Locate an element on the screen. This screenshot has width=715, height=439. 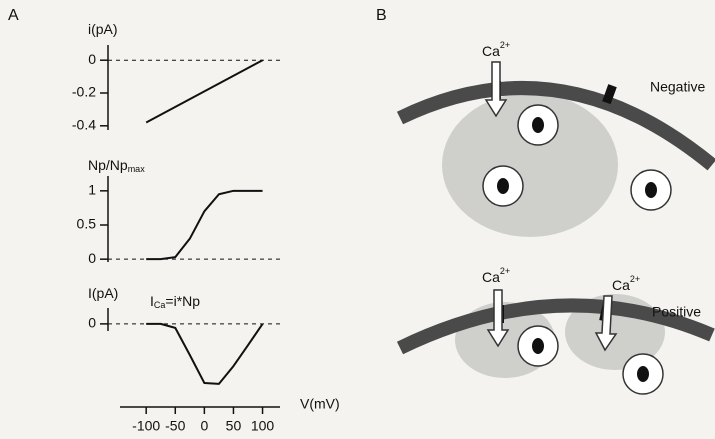
y-axis-label-text: Np/Np is located at coordinates (108, 165).